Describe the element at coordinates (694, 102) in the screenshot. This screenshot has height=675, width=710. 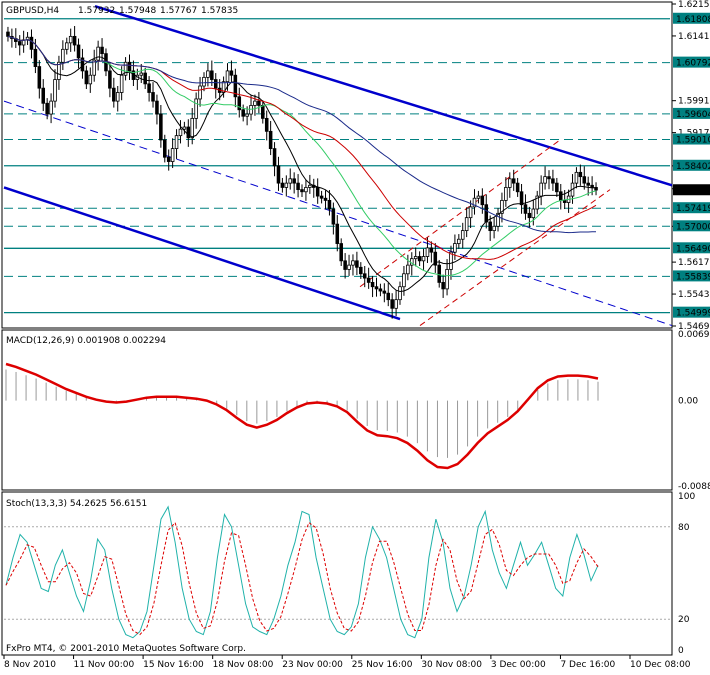
I see `price-tick-label: 1.59910` at that location.